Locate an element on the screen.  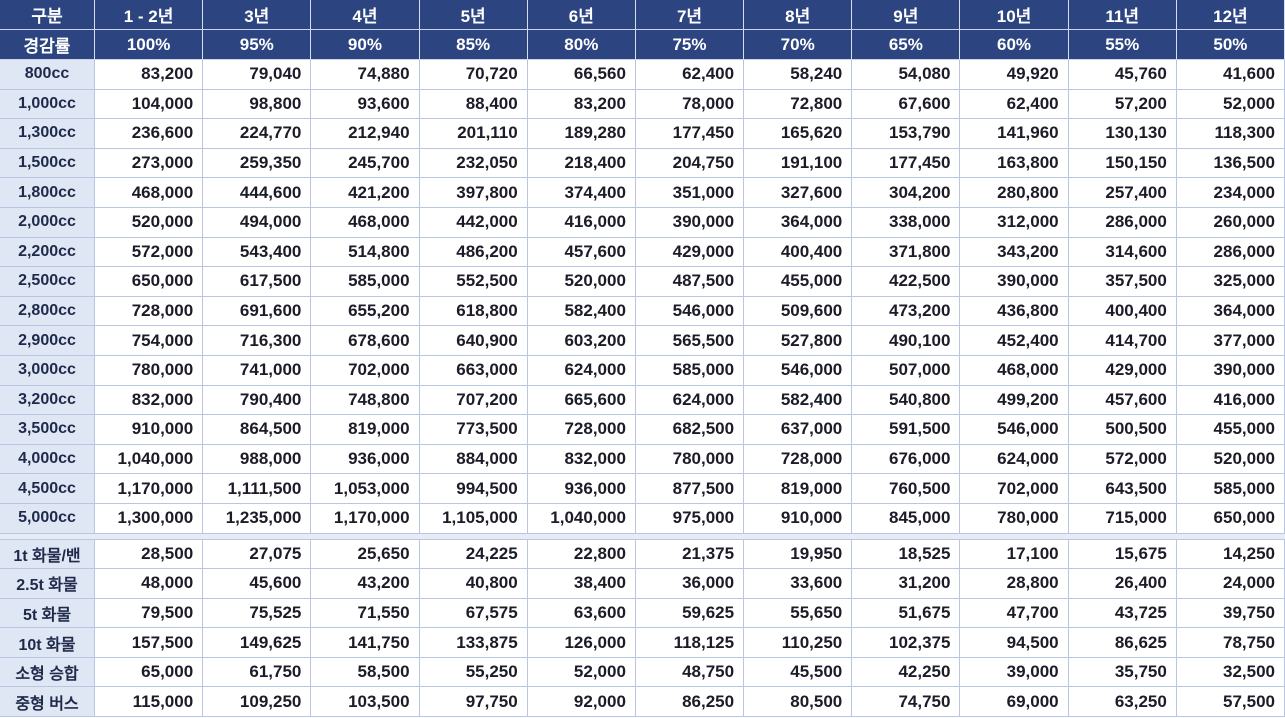
row-label: 3,200cc is located at coordinates (47, 400).